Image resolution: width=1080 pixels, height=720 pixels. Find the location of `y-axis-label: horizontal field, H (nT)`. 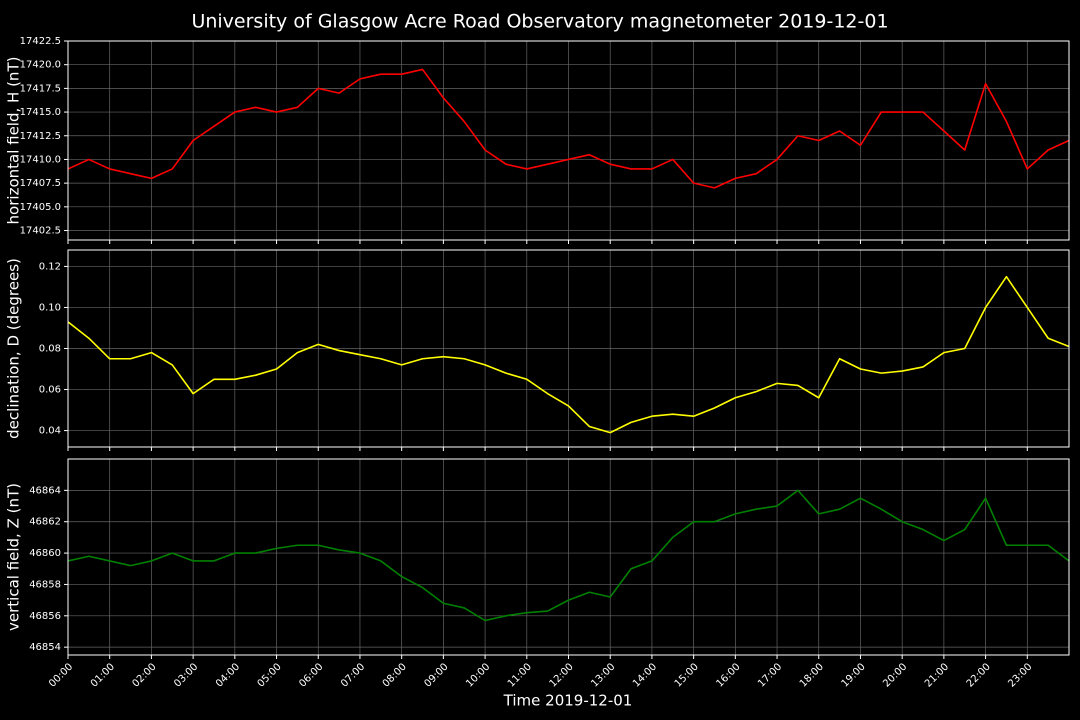

y-axis-label: horizontal field, H (nT) is located at coordinates (14, 141).